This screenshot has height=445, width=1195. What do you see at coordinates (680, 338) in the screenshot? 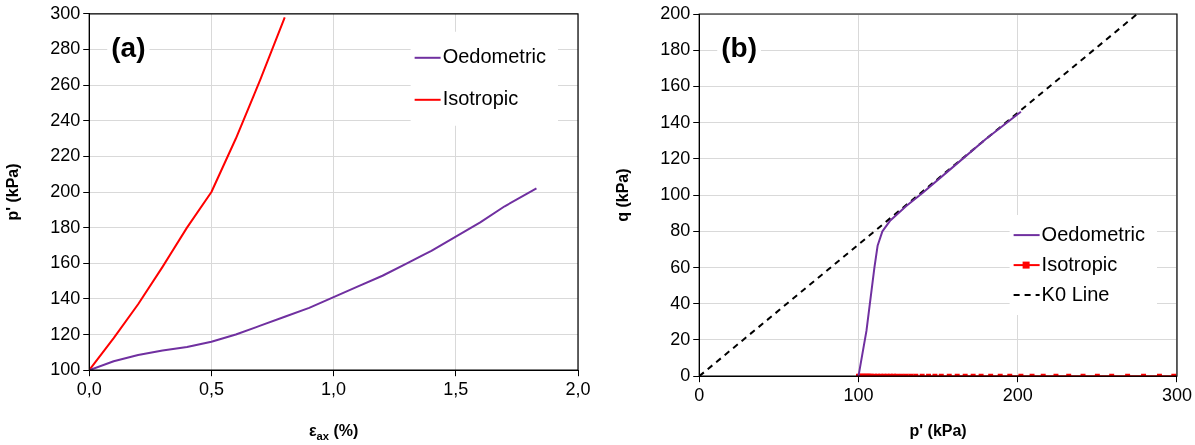
I see `y-tick-label: 20` at bounding box center [680, 338].